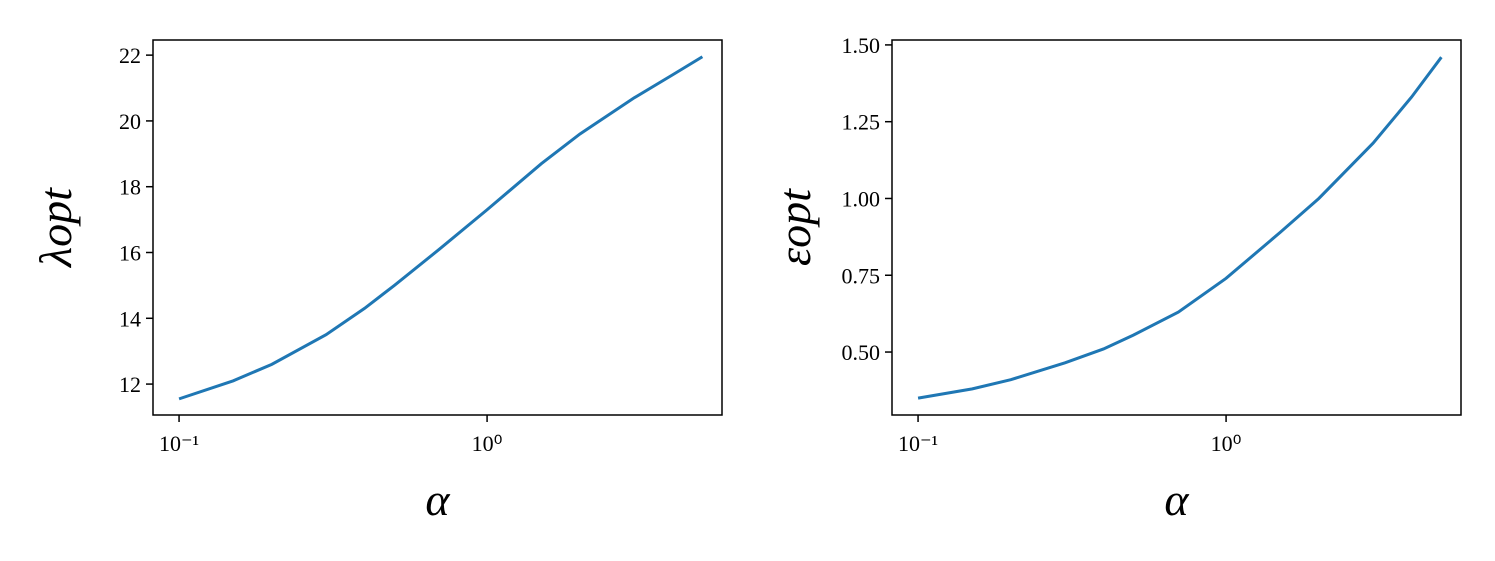 The height and width of the screenshot is (561, 1495). I want to click on y-tick-label: 22, so click(130, 55).